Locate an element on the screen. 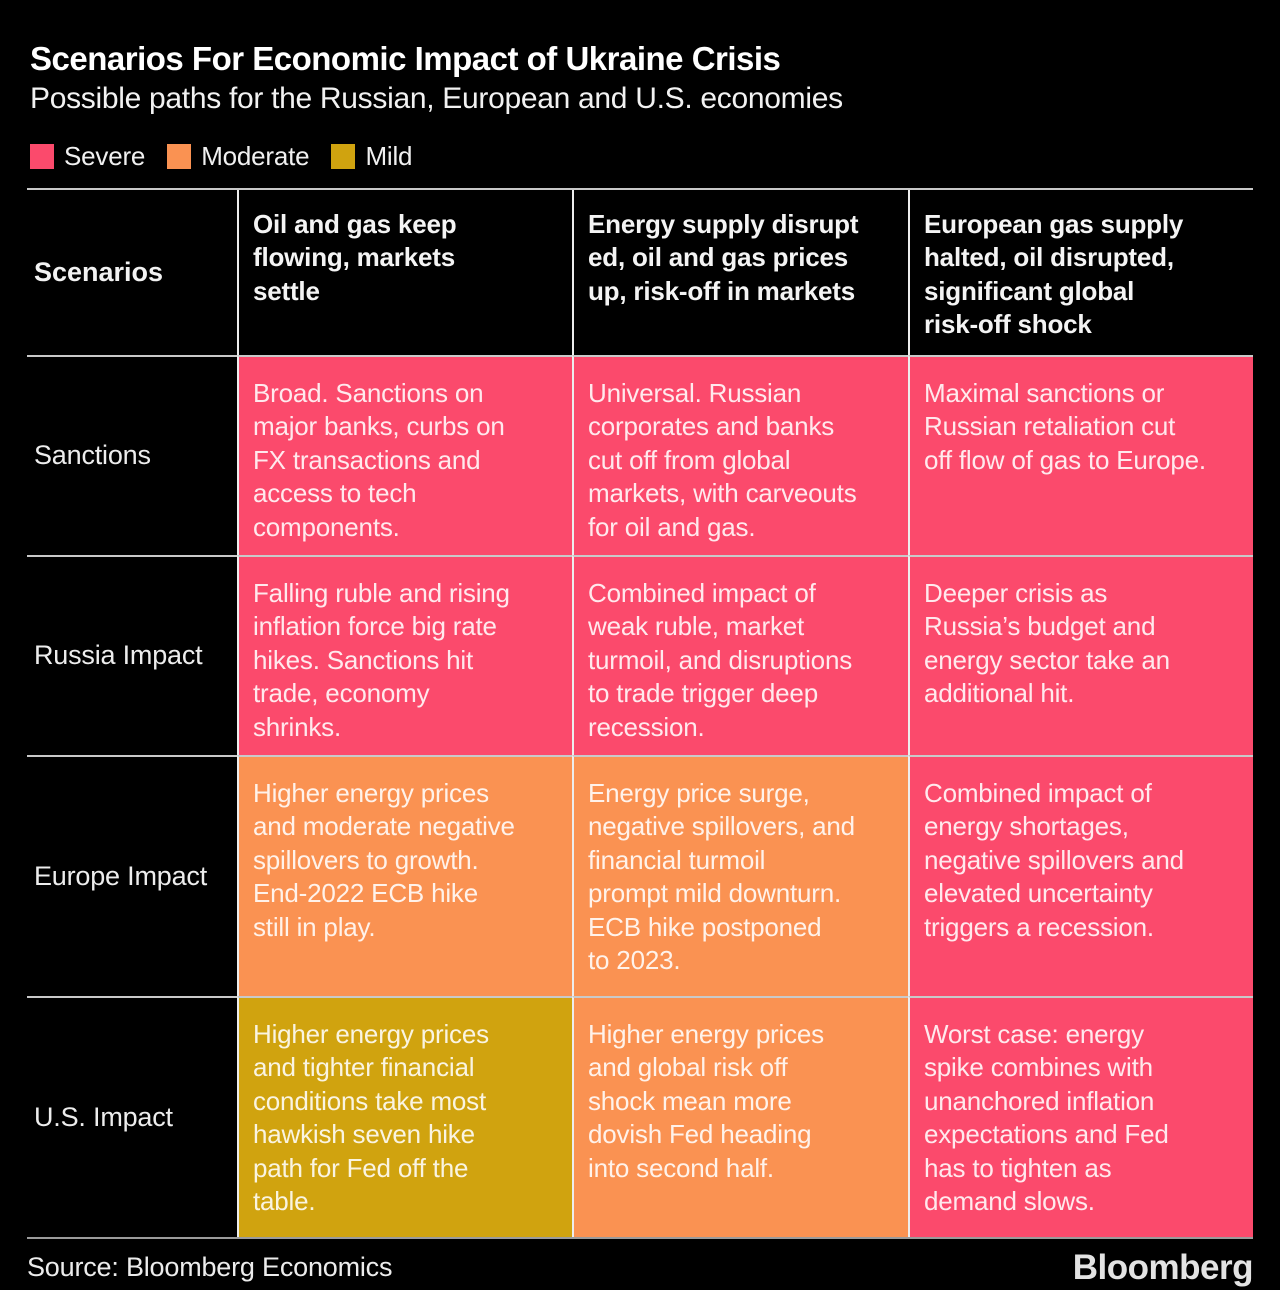  corner-header-cell: Scenarios is located at coordinates (132, 272).